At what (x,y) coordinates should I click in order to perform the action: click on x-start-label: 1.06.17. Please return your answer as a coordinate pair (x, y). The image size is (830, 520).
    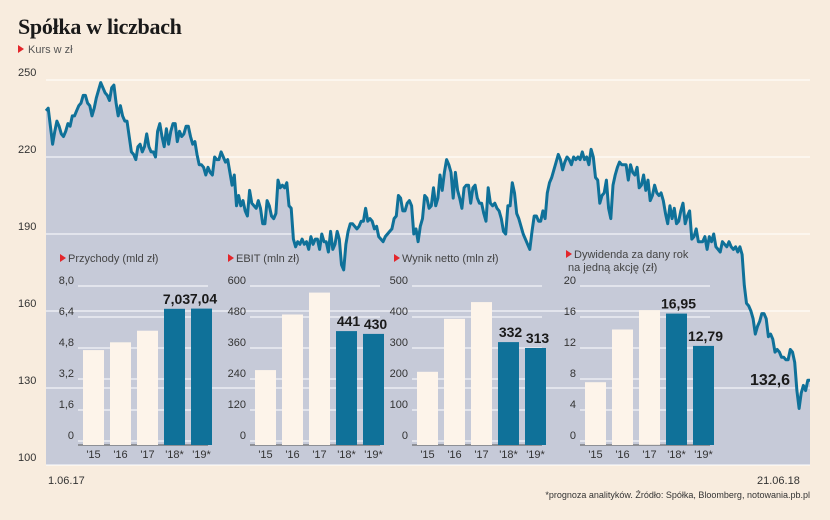
    Looking at the image, I should click on (66, 481).